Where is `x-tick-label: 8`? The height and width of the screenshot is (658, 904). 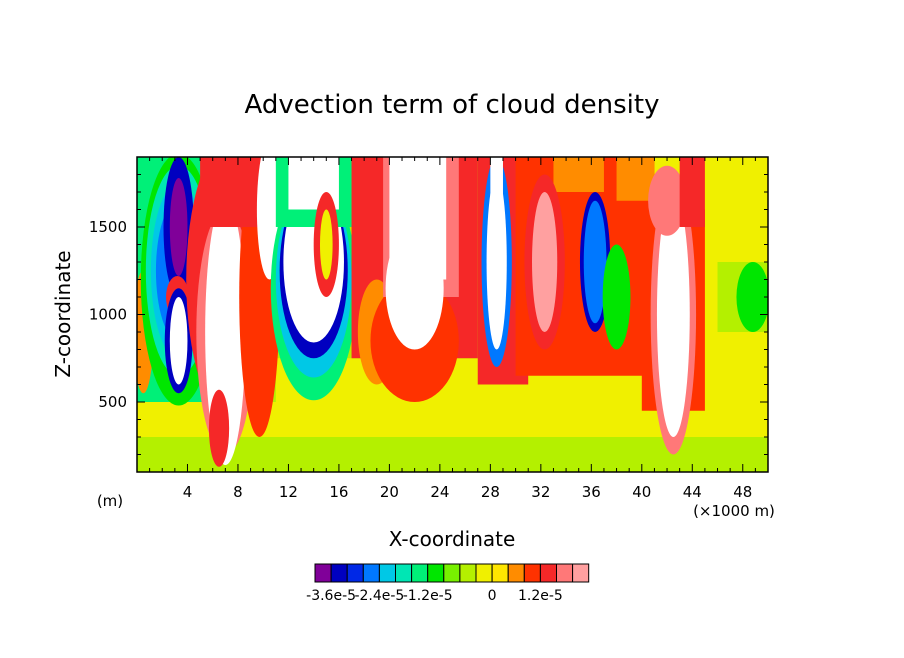 x-tick-label: 8 is located at coordinates (238, 492).